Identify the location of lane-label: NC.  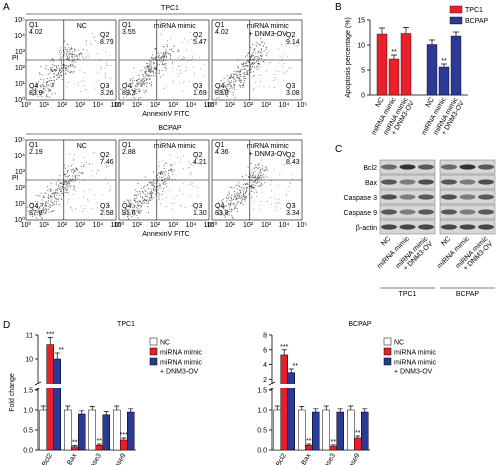
(386, 241).